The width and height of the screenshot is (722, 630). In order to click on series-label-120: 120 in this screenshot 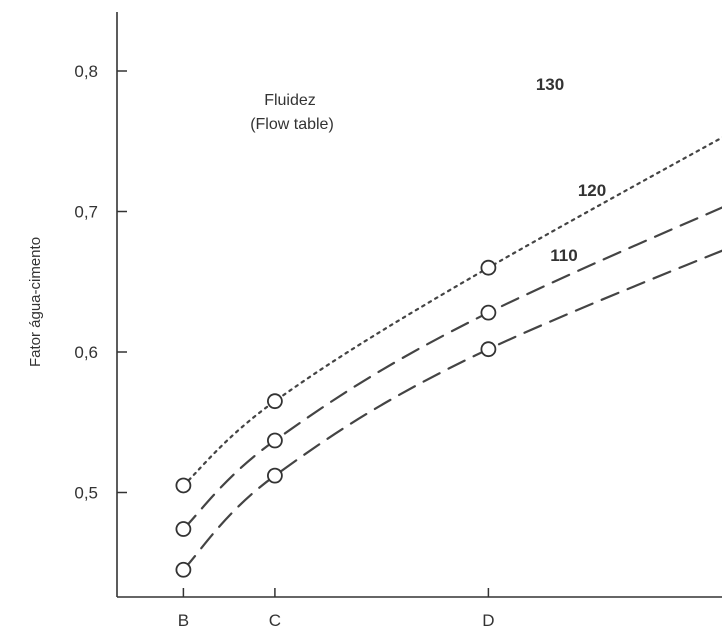, I will do `click(592, 190)`.